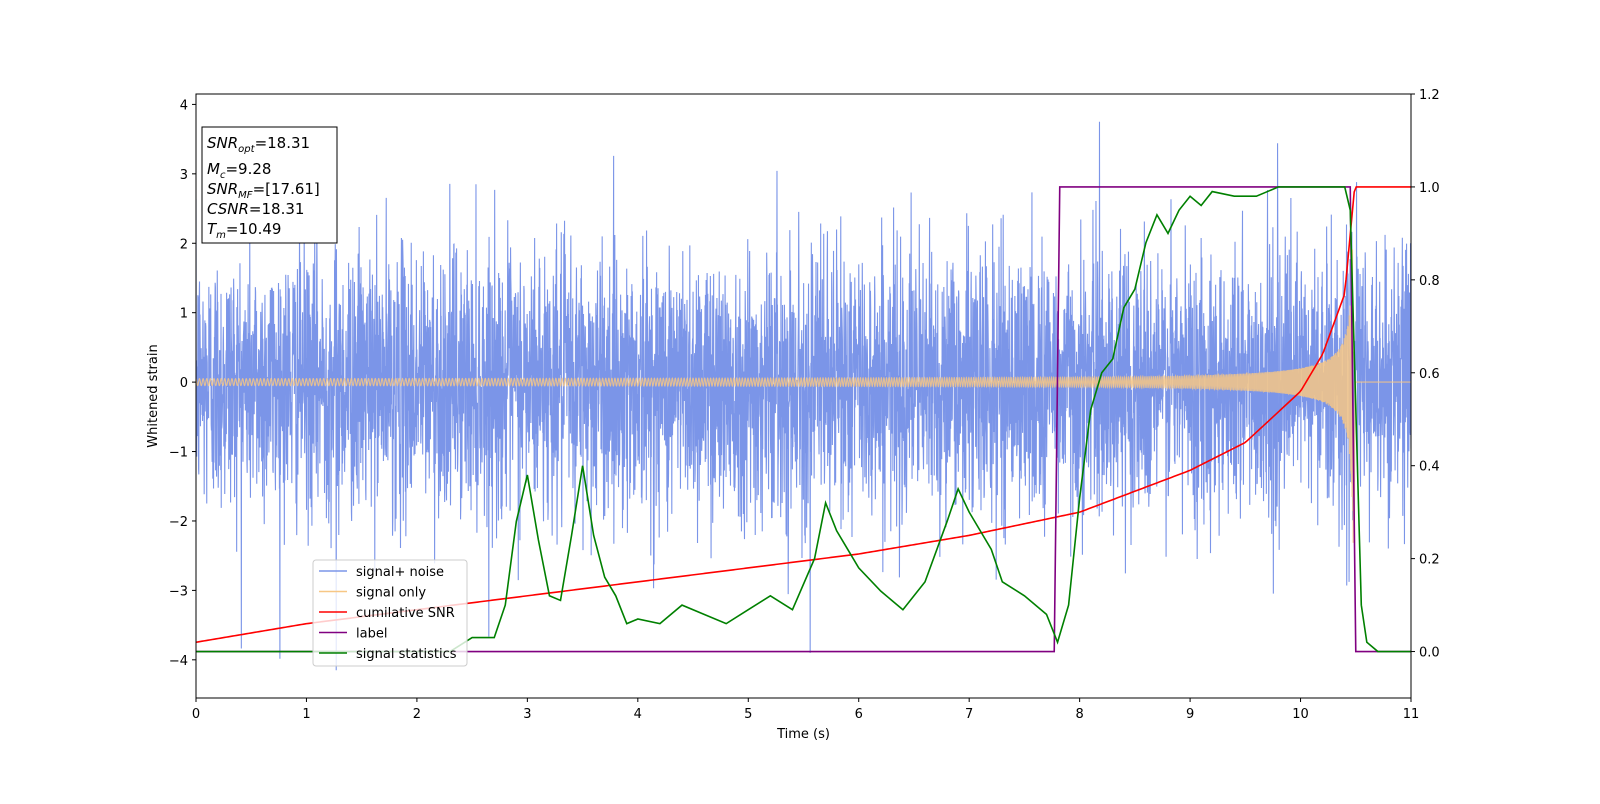  Describe the element at coordinates (1411, 714) in the screenshot. I see `x-tick-label: 11` at that location.